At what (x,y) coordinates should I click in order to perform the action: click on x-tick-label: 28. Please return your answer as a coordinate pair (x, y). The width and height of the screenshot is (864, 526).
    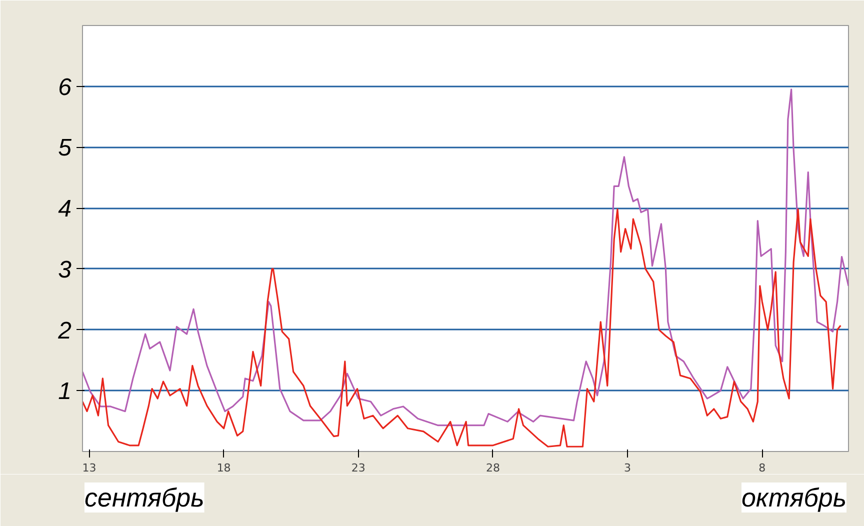
    Looking at the image, I should click on (493, 468).